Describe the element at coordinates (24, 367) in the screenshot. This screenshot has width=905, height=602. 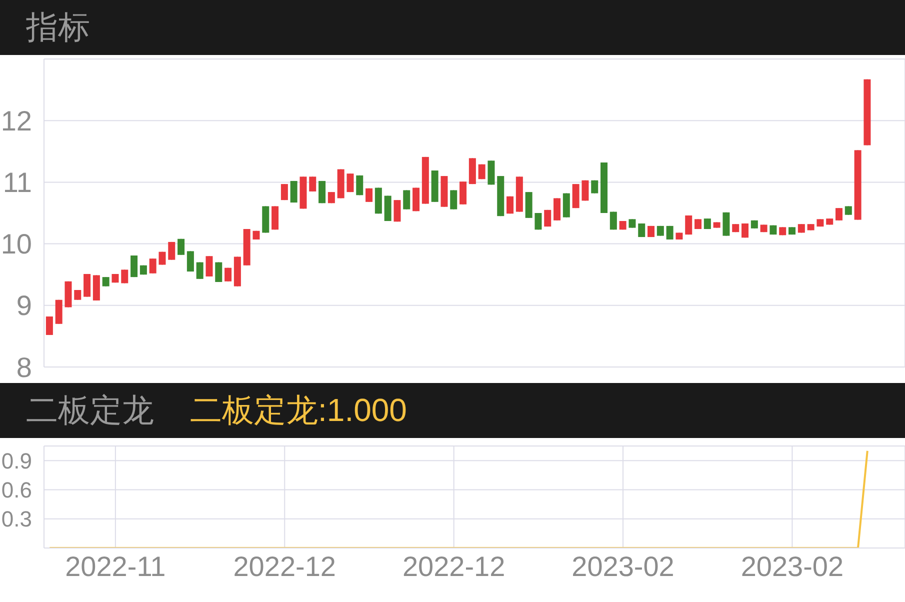
I see `y-tick-label: 8` at that location.